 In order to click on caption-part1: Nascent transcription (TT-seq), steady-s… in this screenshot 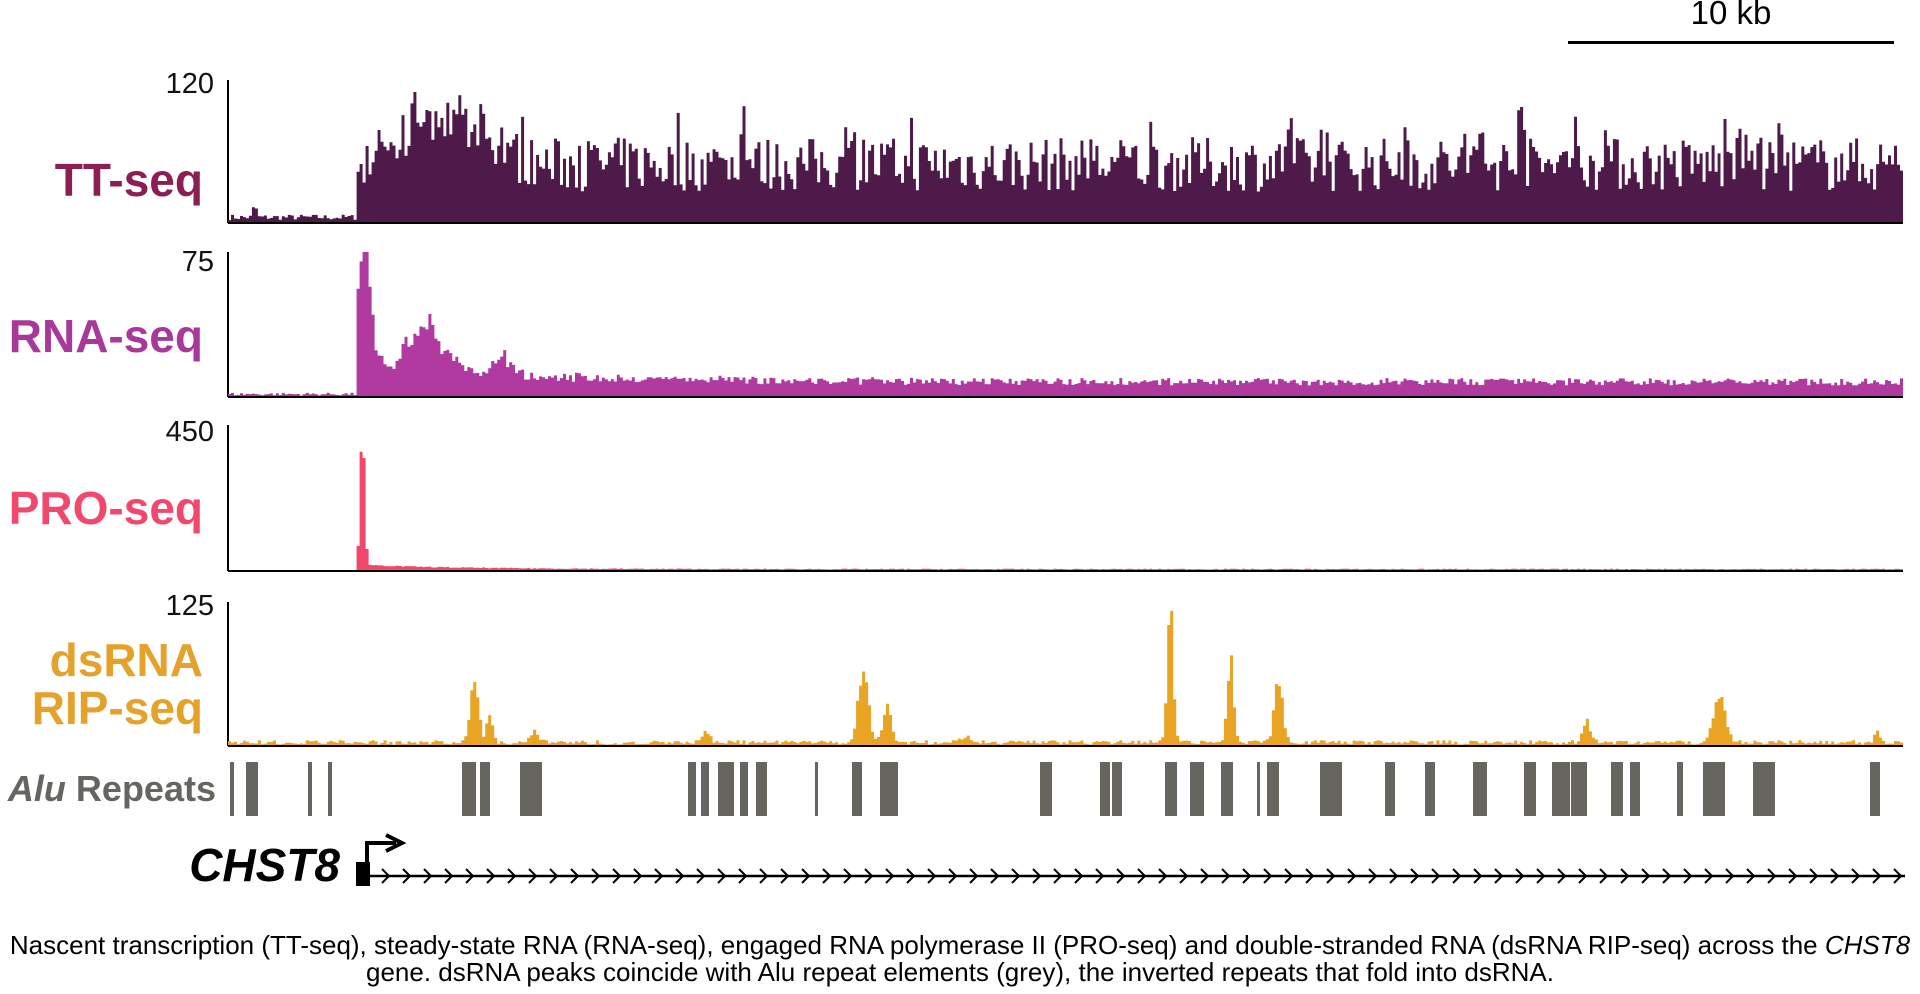, I will do `click(917, 945)`.